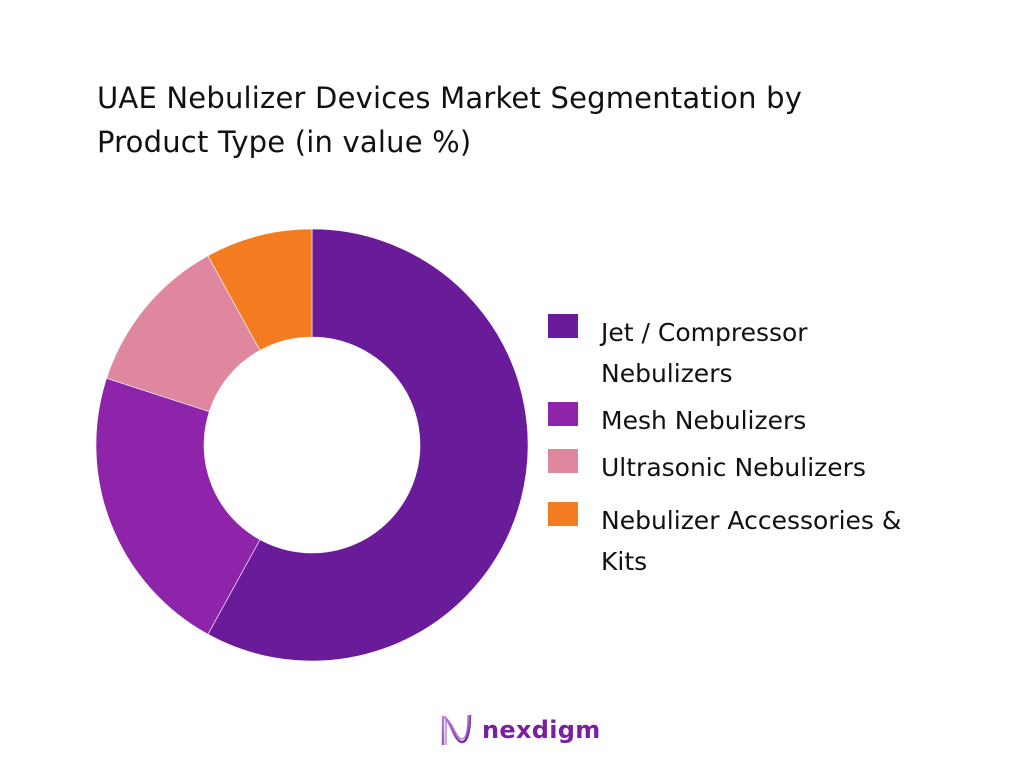  Describe the element at coordinates (667, 373) in the screenshot. I see `legend-label-cont: Nebulizers` at that location.